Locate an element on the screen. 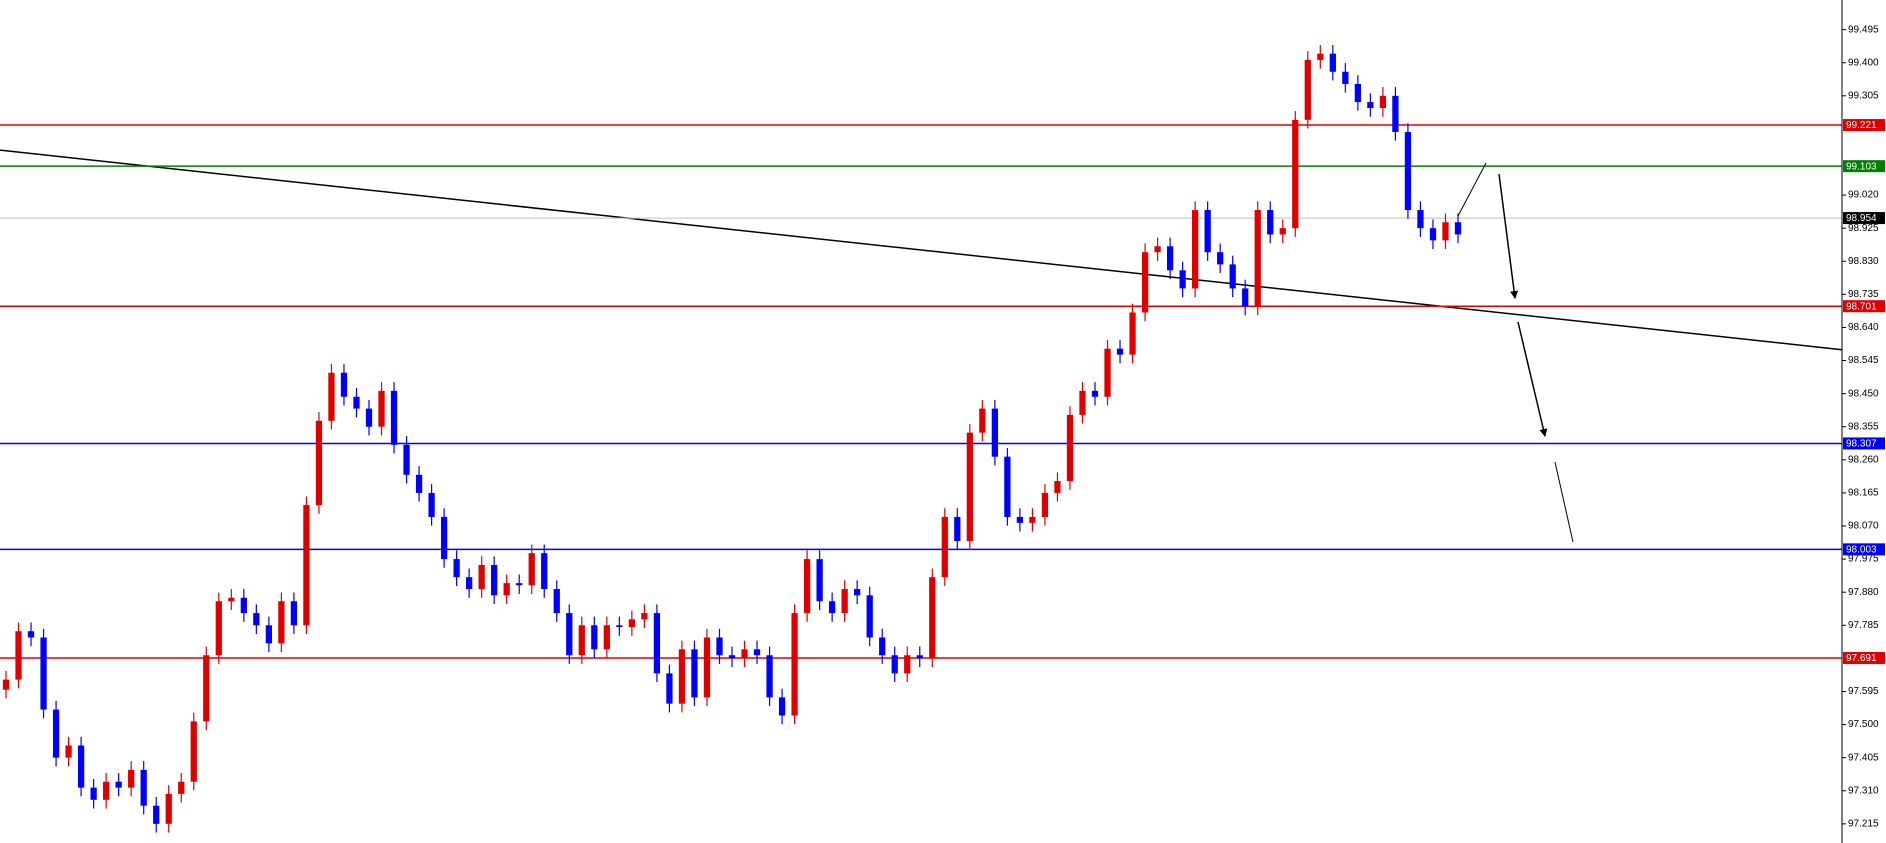 The image size is (1886, 843). y-tick-label: 98.355 is located at coordinates (1863, 426).